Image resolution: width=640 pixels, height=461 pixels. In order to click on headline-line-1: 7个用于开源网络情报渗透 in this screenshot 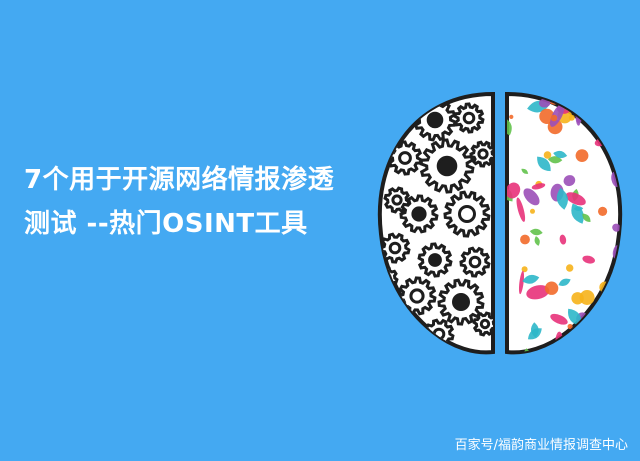, I will do `click(179, 180)`.